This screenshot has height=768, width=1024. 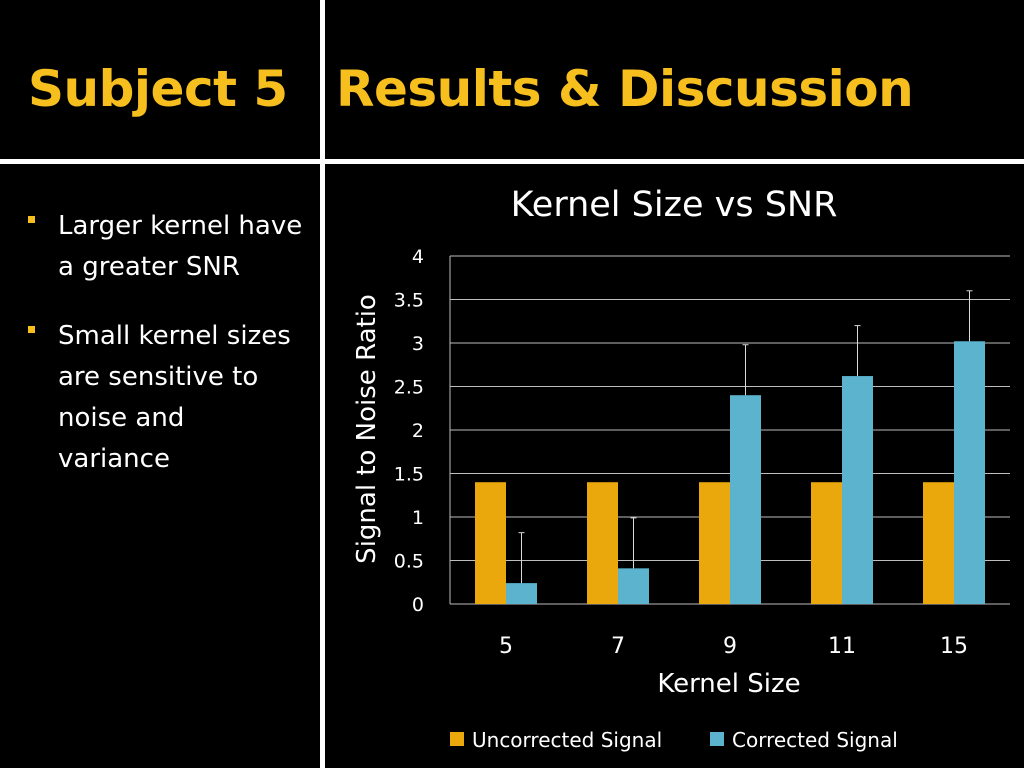 I want to click on y-tick-label: 0, so click(x=418, y=605).